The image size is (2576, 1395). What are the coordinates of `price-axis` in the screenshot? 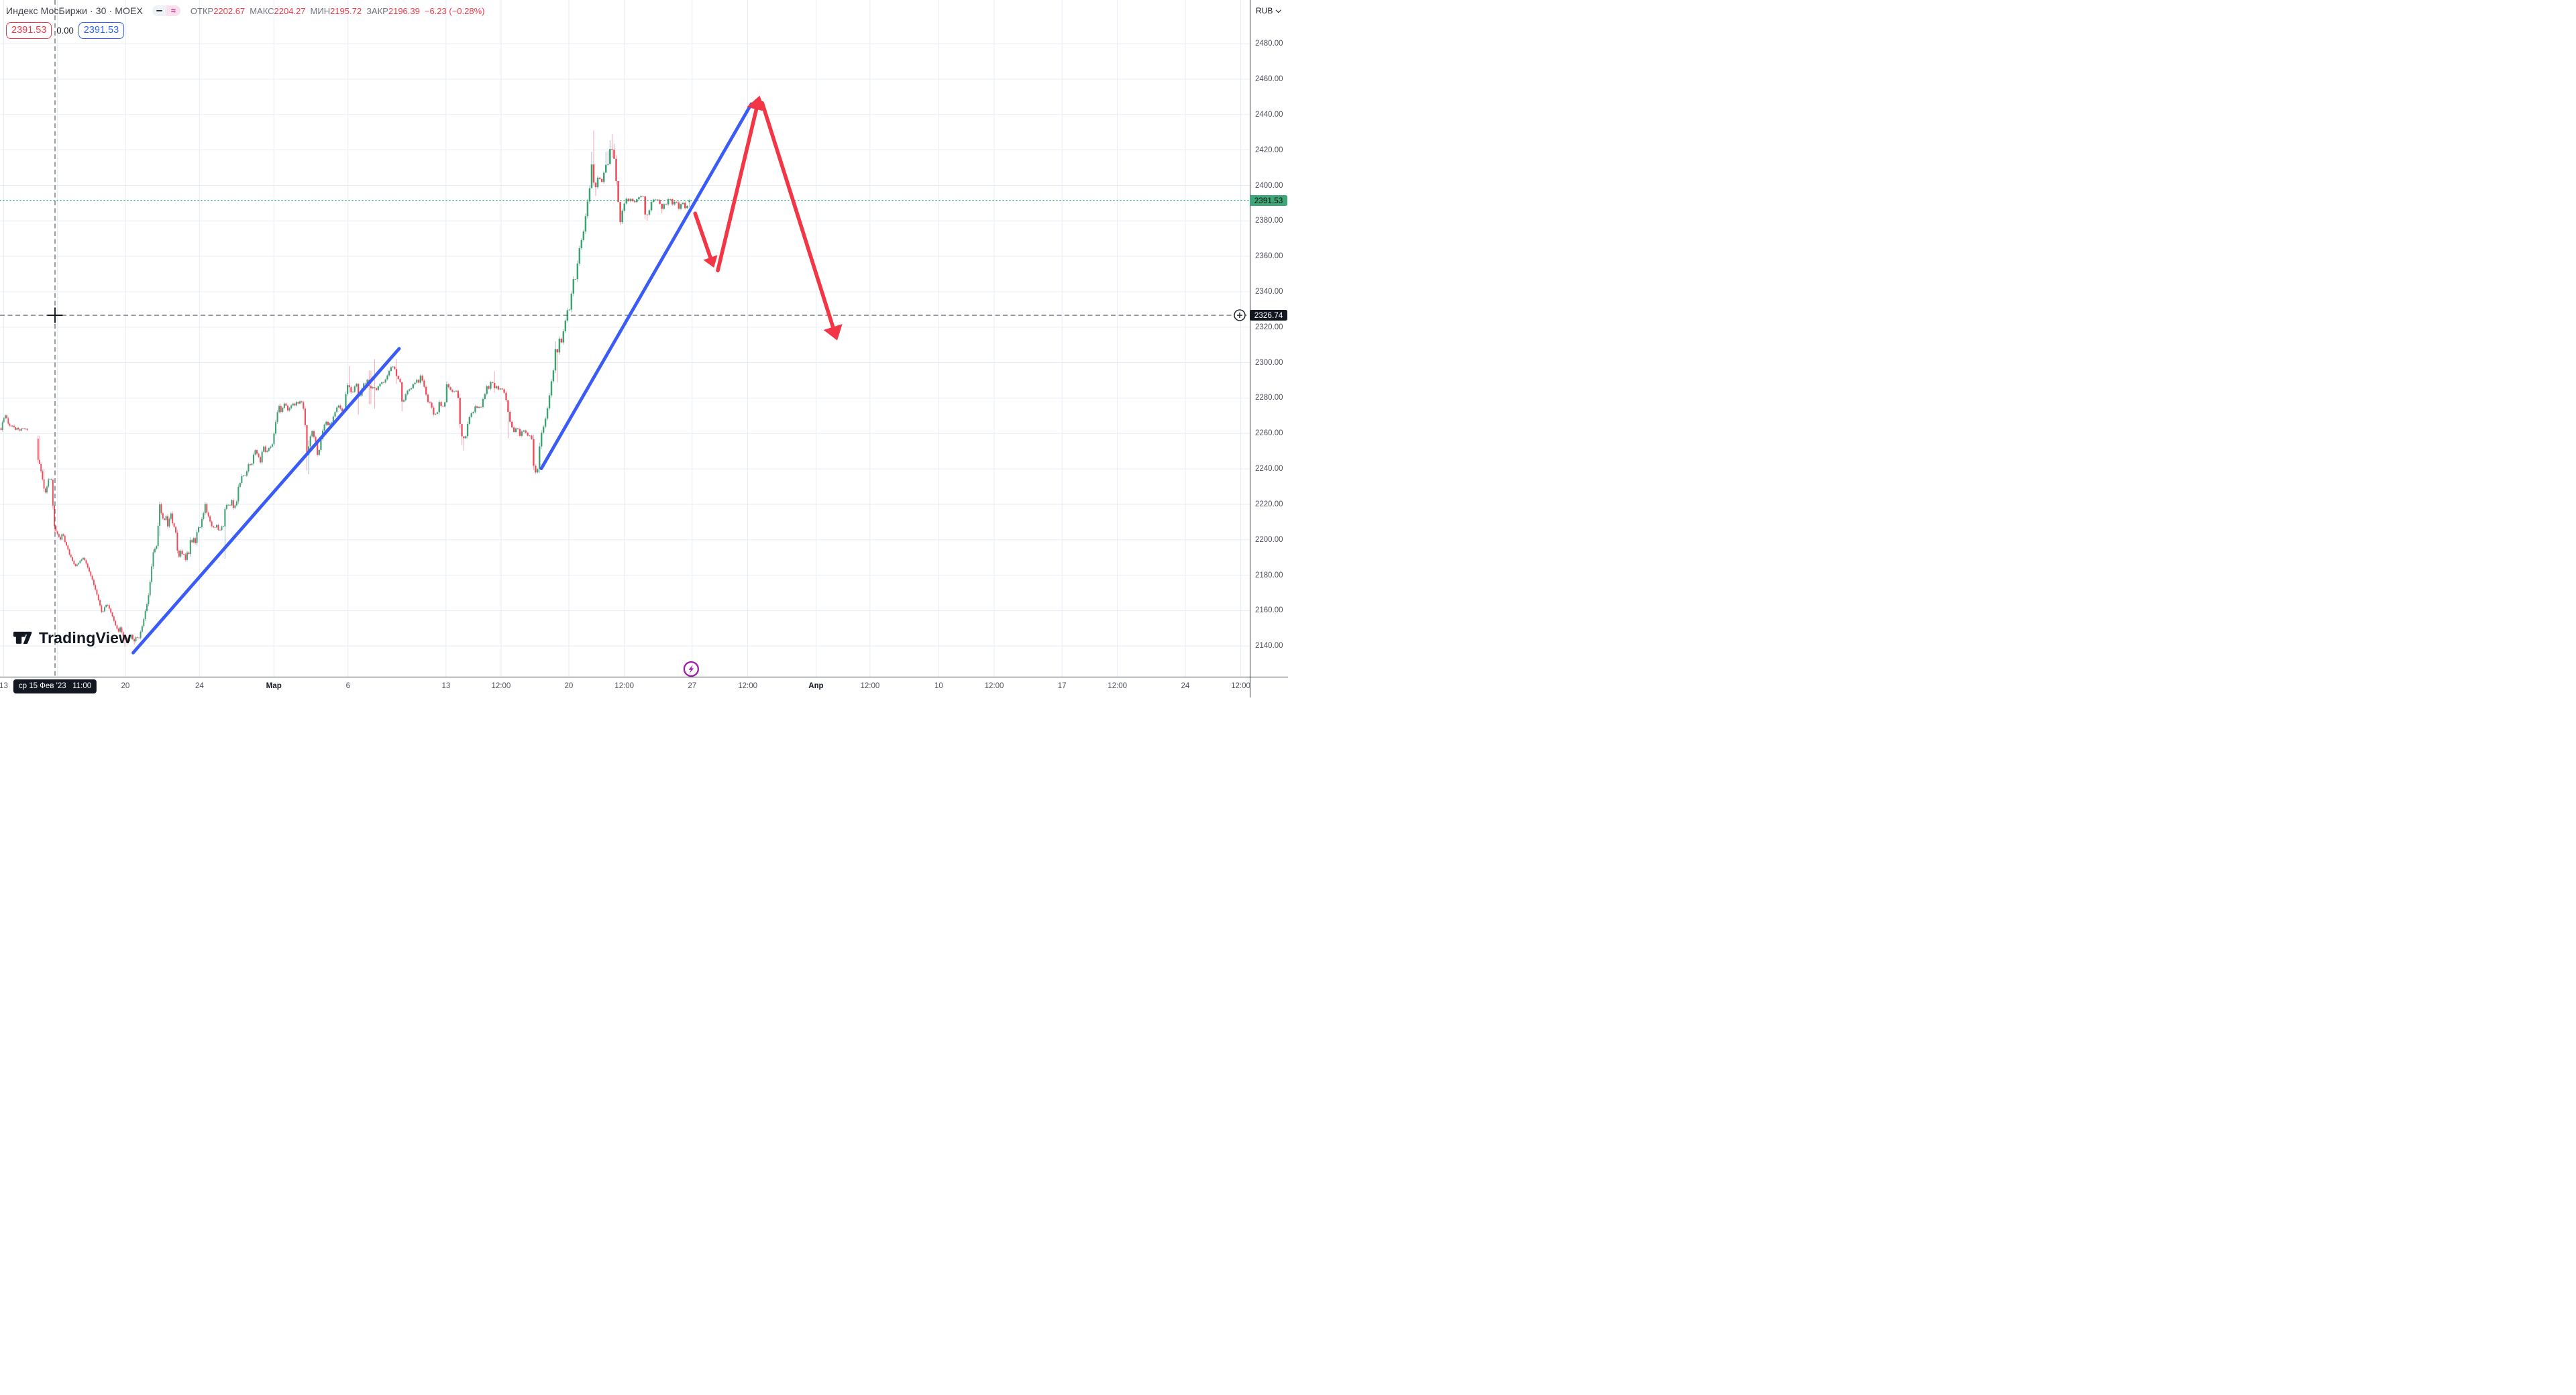 It's located at (1269, 338).